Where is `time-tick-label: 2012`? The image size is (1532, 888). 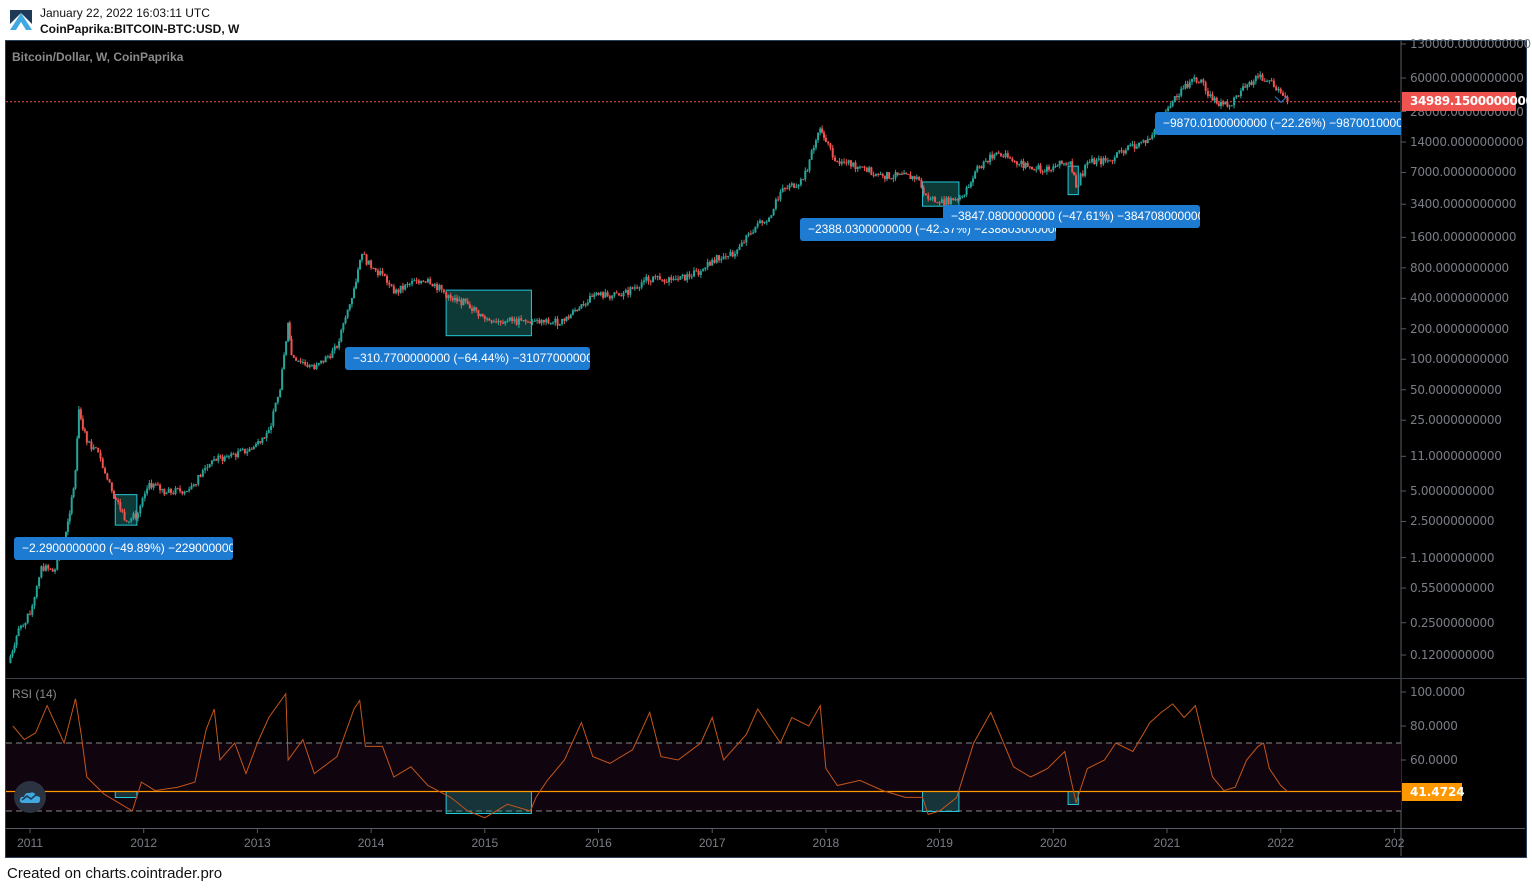 time-tick-label: 2012 is located at coordinates (144, 843).